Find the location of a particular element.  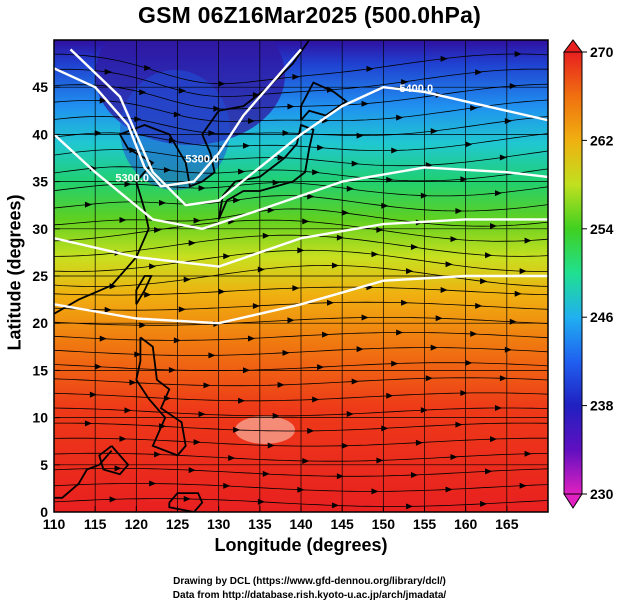

contour-labels: 5300.0 5400.0 5300.0 is located at coordinates (274, 134).